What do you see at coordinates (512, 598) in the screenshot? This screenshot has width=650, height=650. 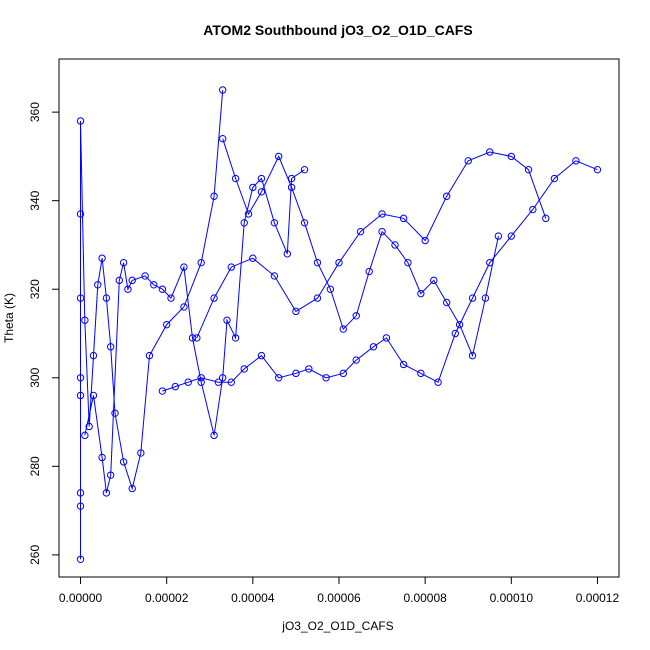 I see `x-tick-label: 0.00010` at bounding box center [512, 598].